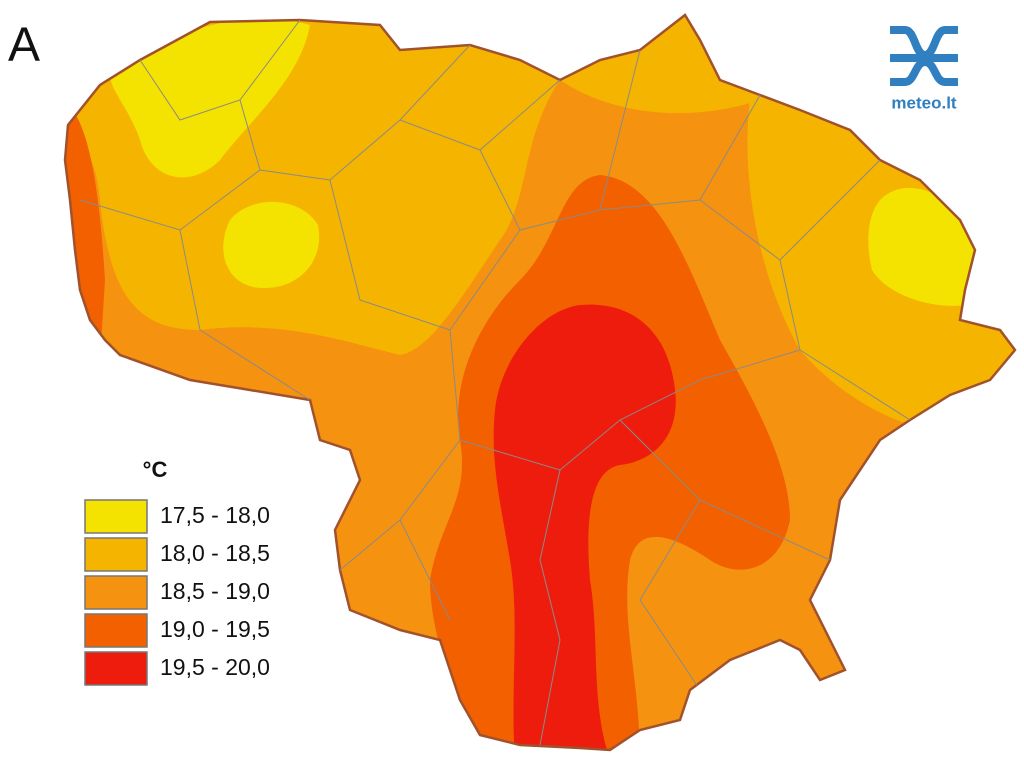 Image resolution: width=1024 pixels, height=763 pixels. I want to click on legend-label: 17,5 - 18,0, so click(215, 515).